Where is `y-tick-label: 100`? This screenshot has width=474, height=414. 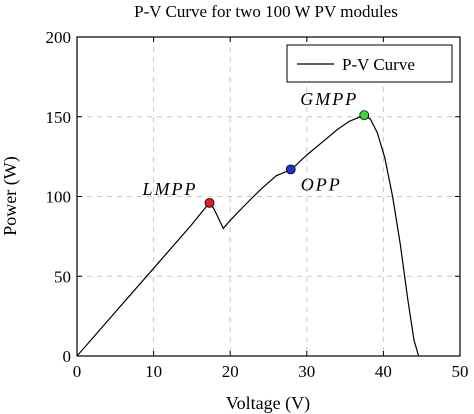
y-tick-label: 100 is located at coordinates (59, 197).